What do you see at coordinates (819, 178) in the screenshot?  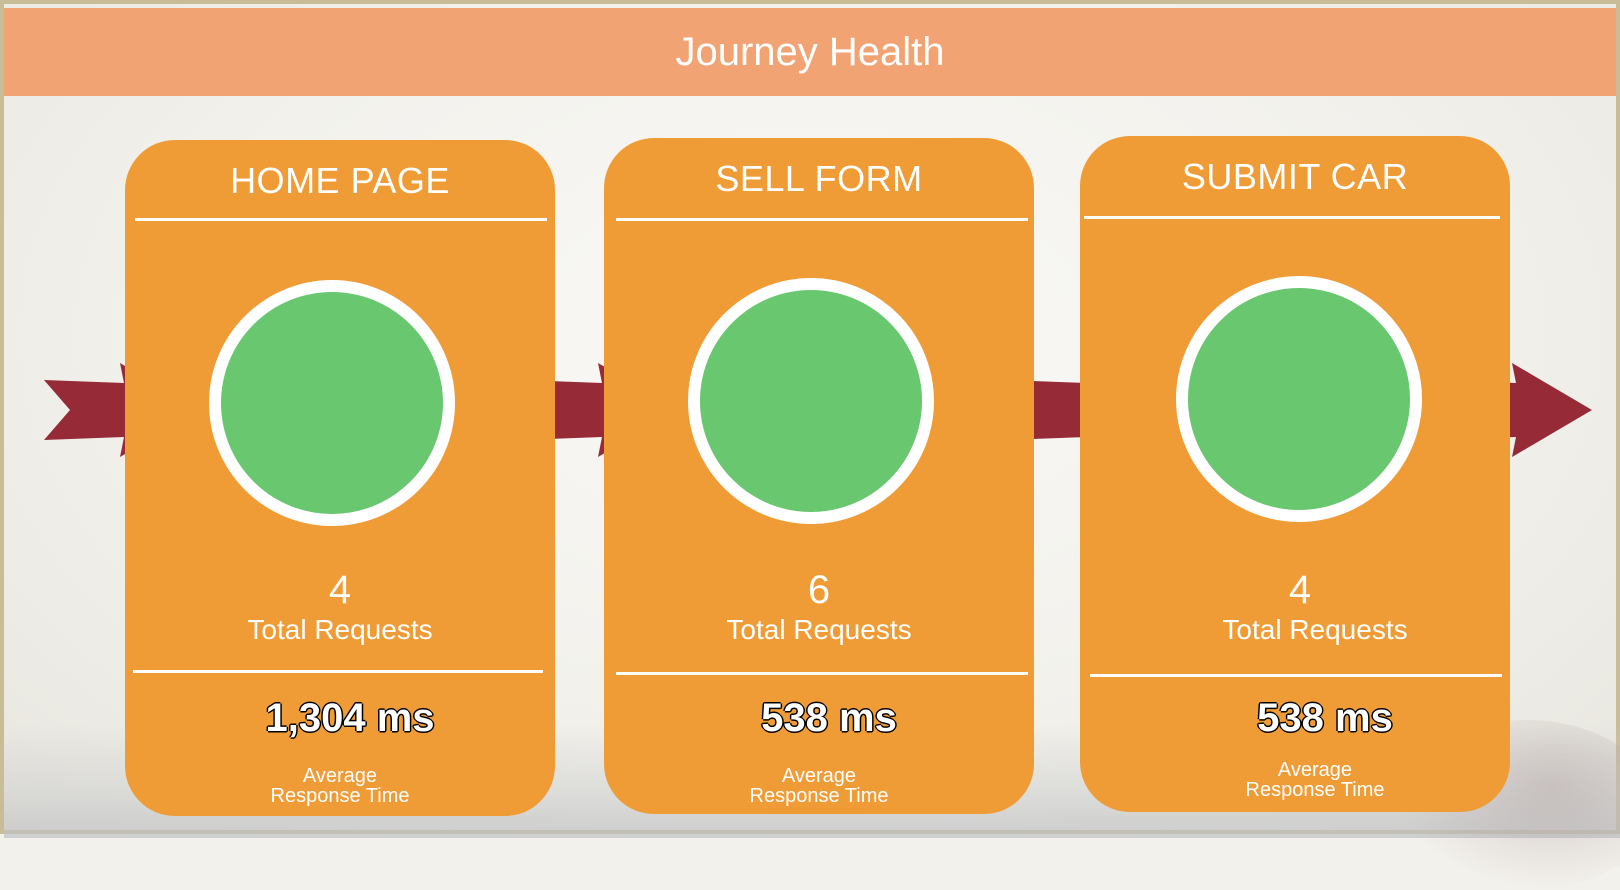 I see `step-title: SELL FORM` at bounding box center [819, 178].